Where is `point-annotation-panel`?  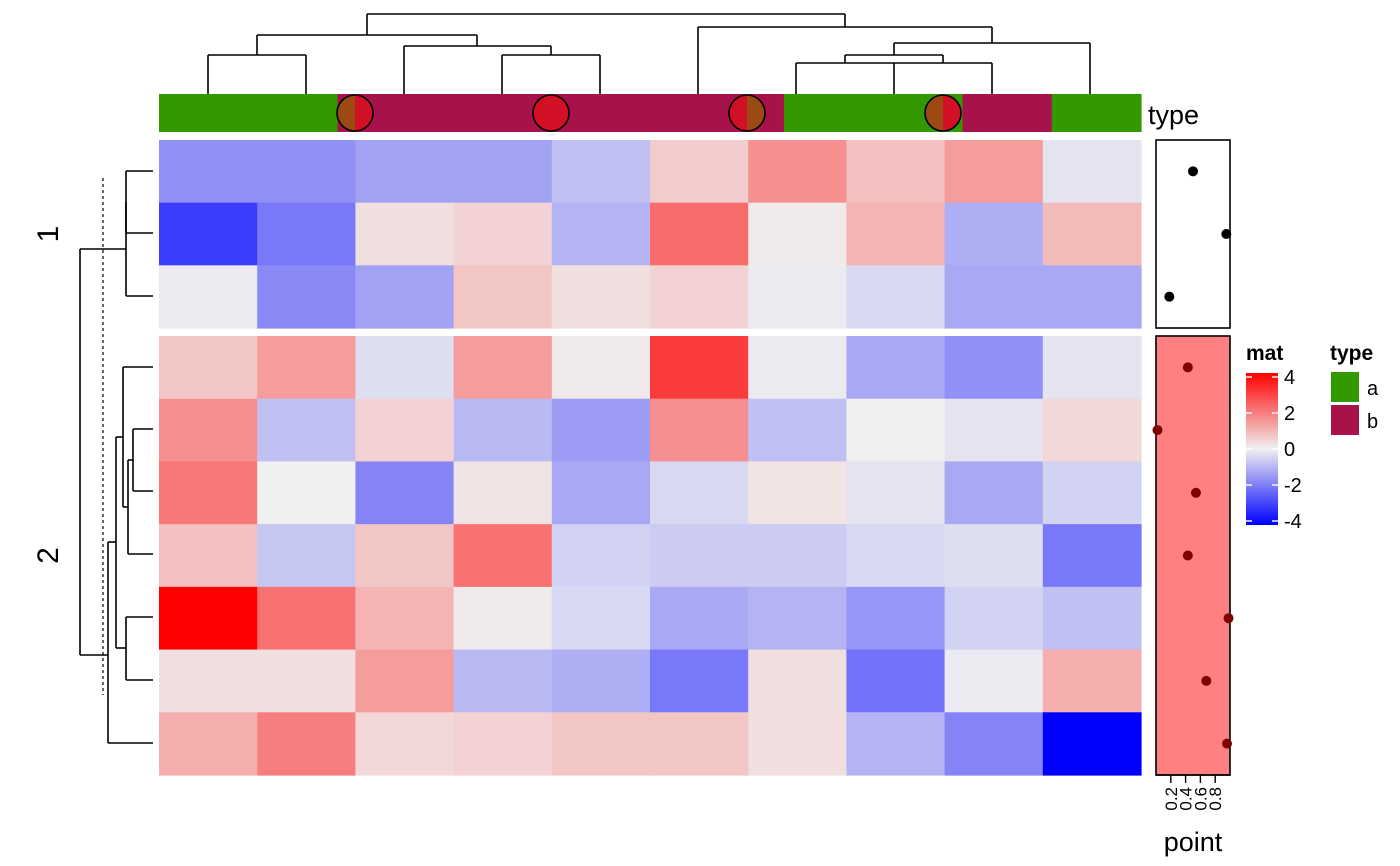
point-annotation-panel is located at coordinates (1193, 555).